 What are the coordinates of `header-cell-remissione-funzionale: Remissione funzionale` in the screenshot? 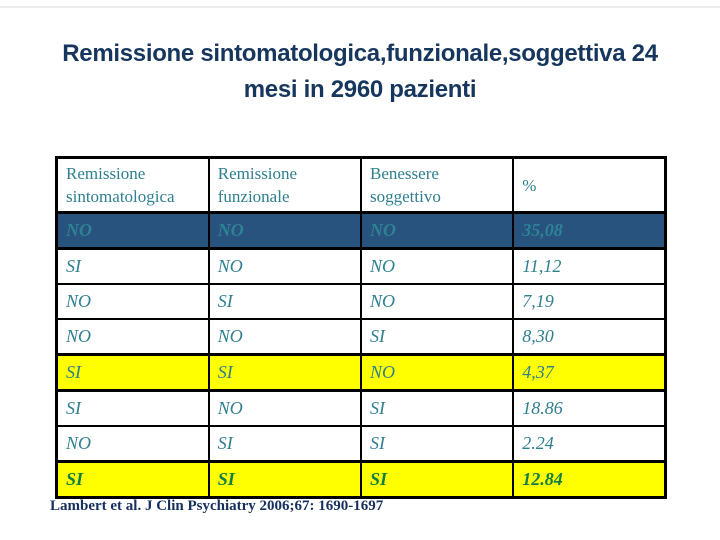 It's located at (285, 185).